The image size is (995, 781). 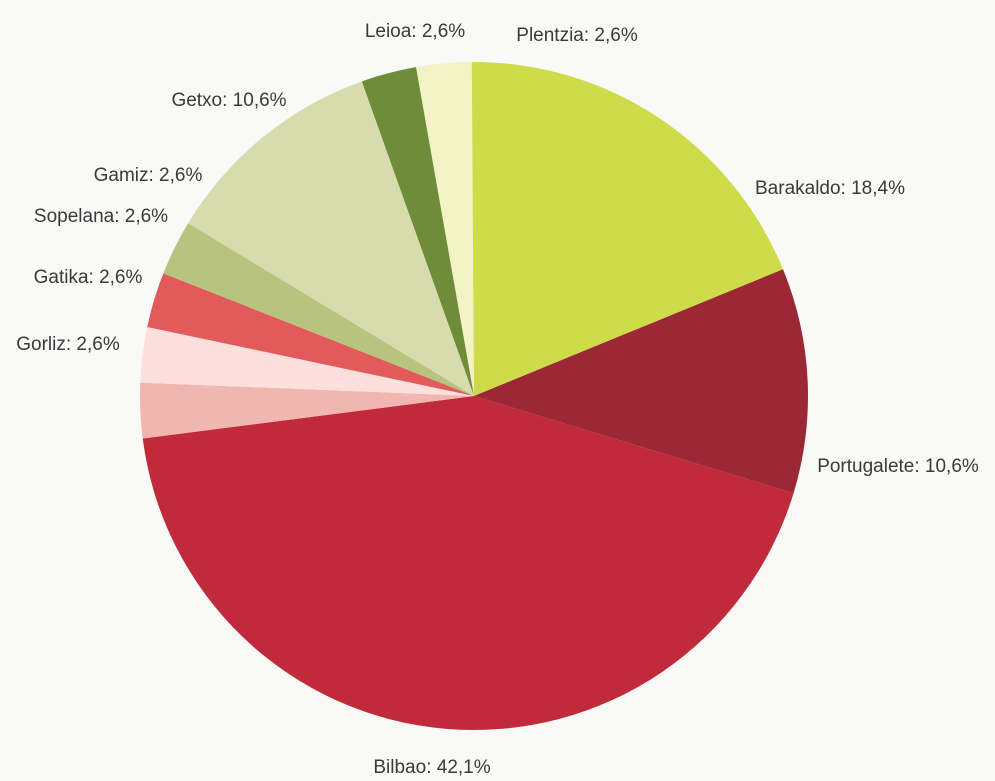 What do you see at coordinates (445, 229) in the screenshot?
I see `slice-plentzia` at bounding box center [445, 229].